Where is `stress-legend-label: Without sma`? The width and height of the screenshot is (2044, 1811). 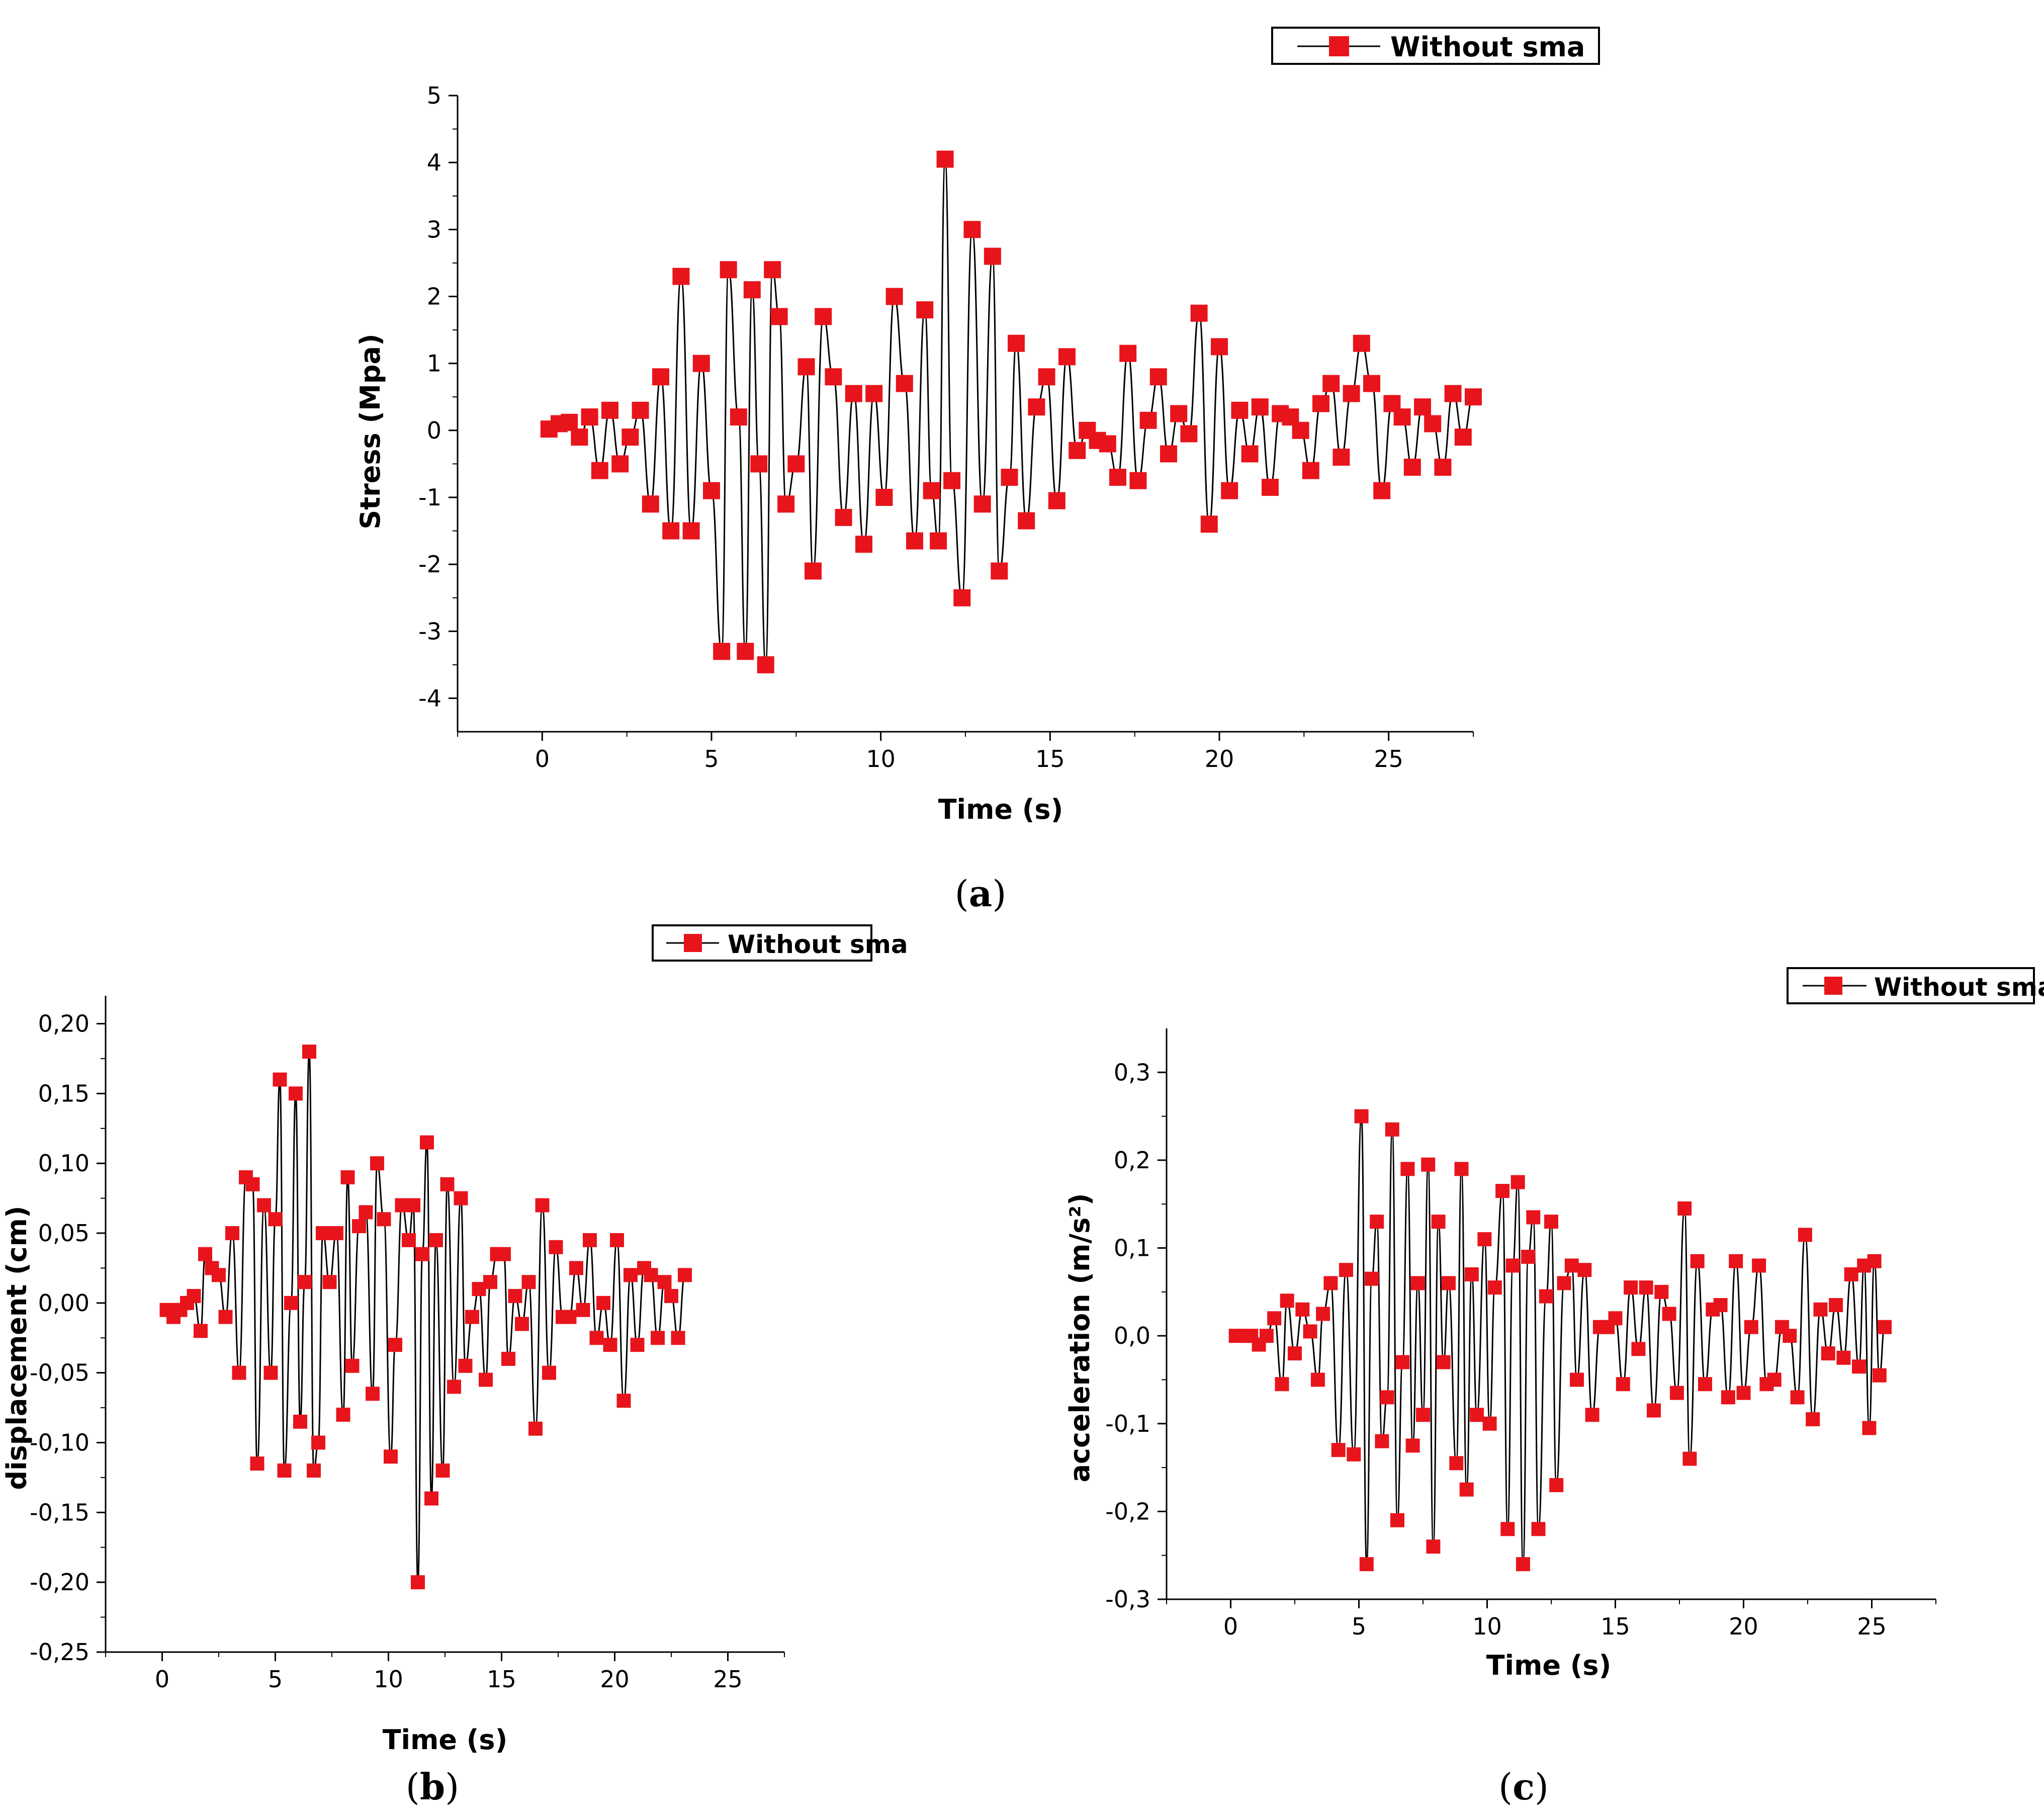 stress-legend-label: Without sma is located at coordinates (1487, 47).